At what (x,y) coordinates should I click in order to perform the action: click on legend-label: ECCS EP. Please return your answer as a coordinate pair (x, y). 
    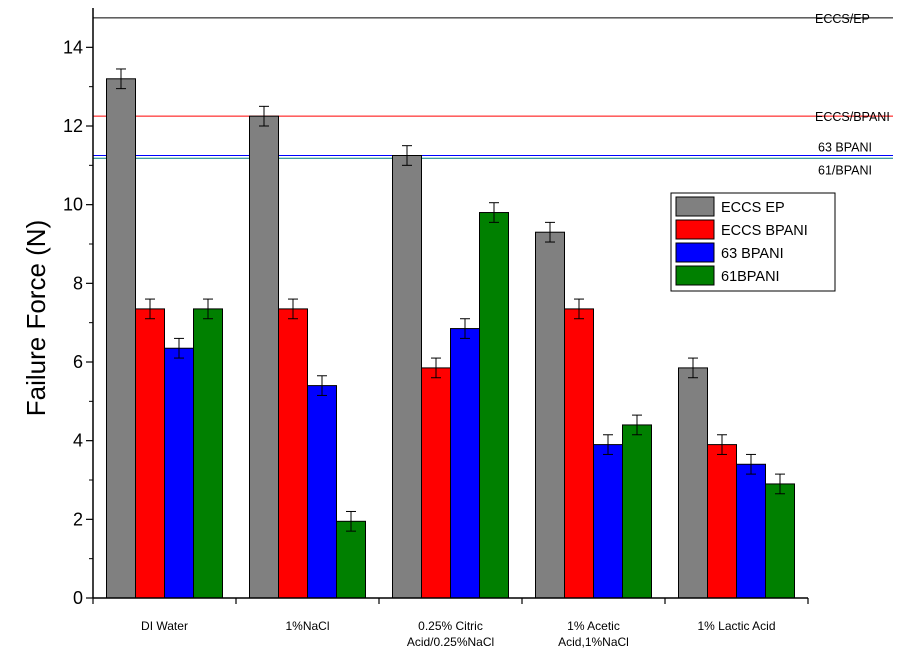
    Looking at the image, I should click on (753, 208).